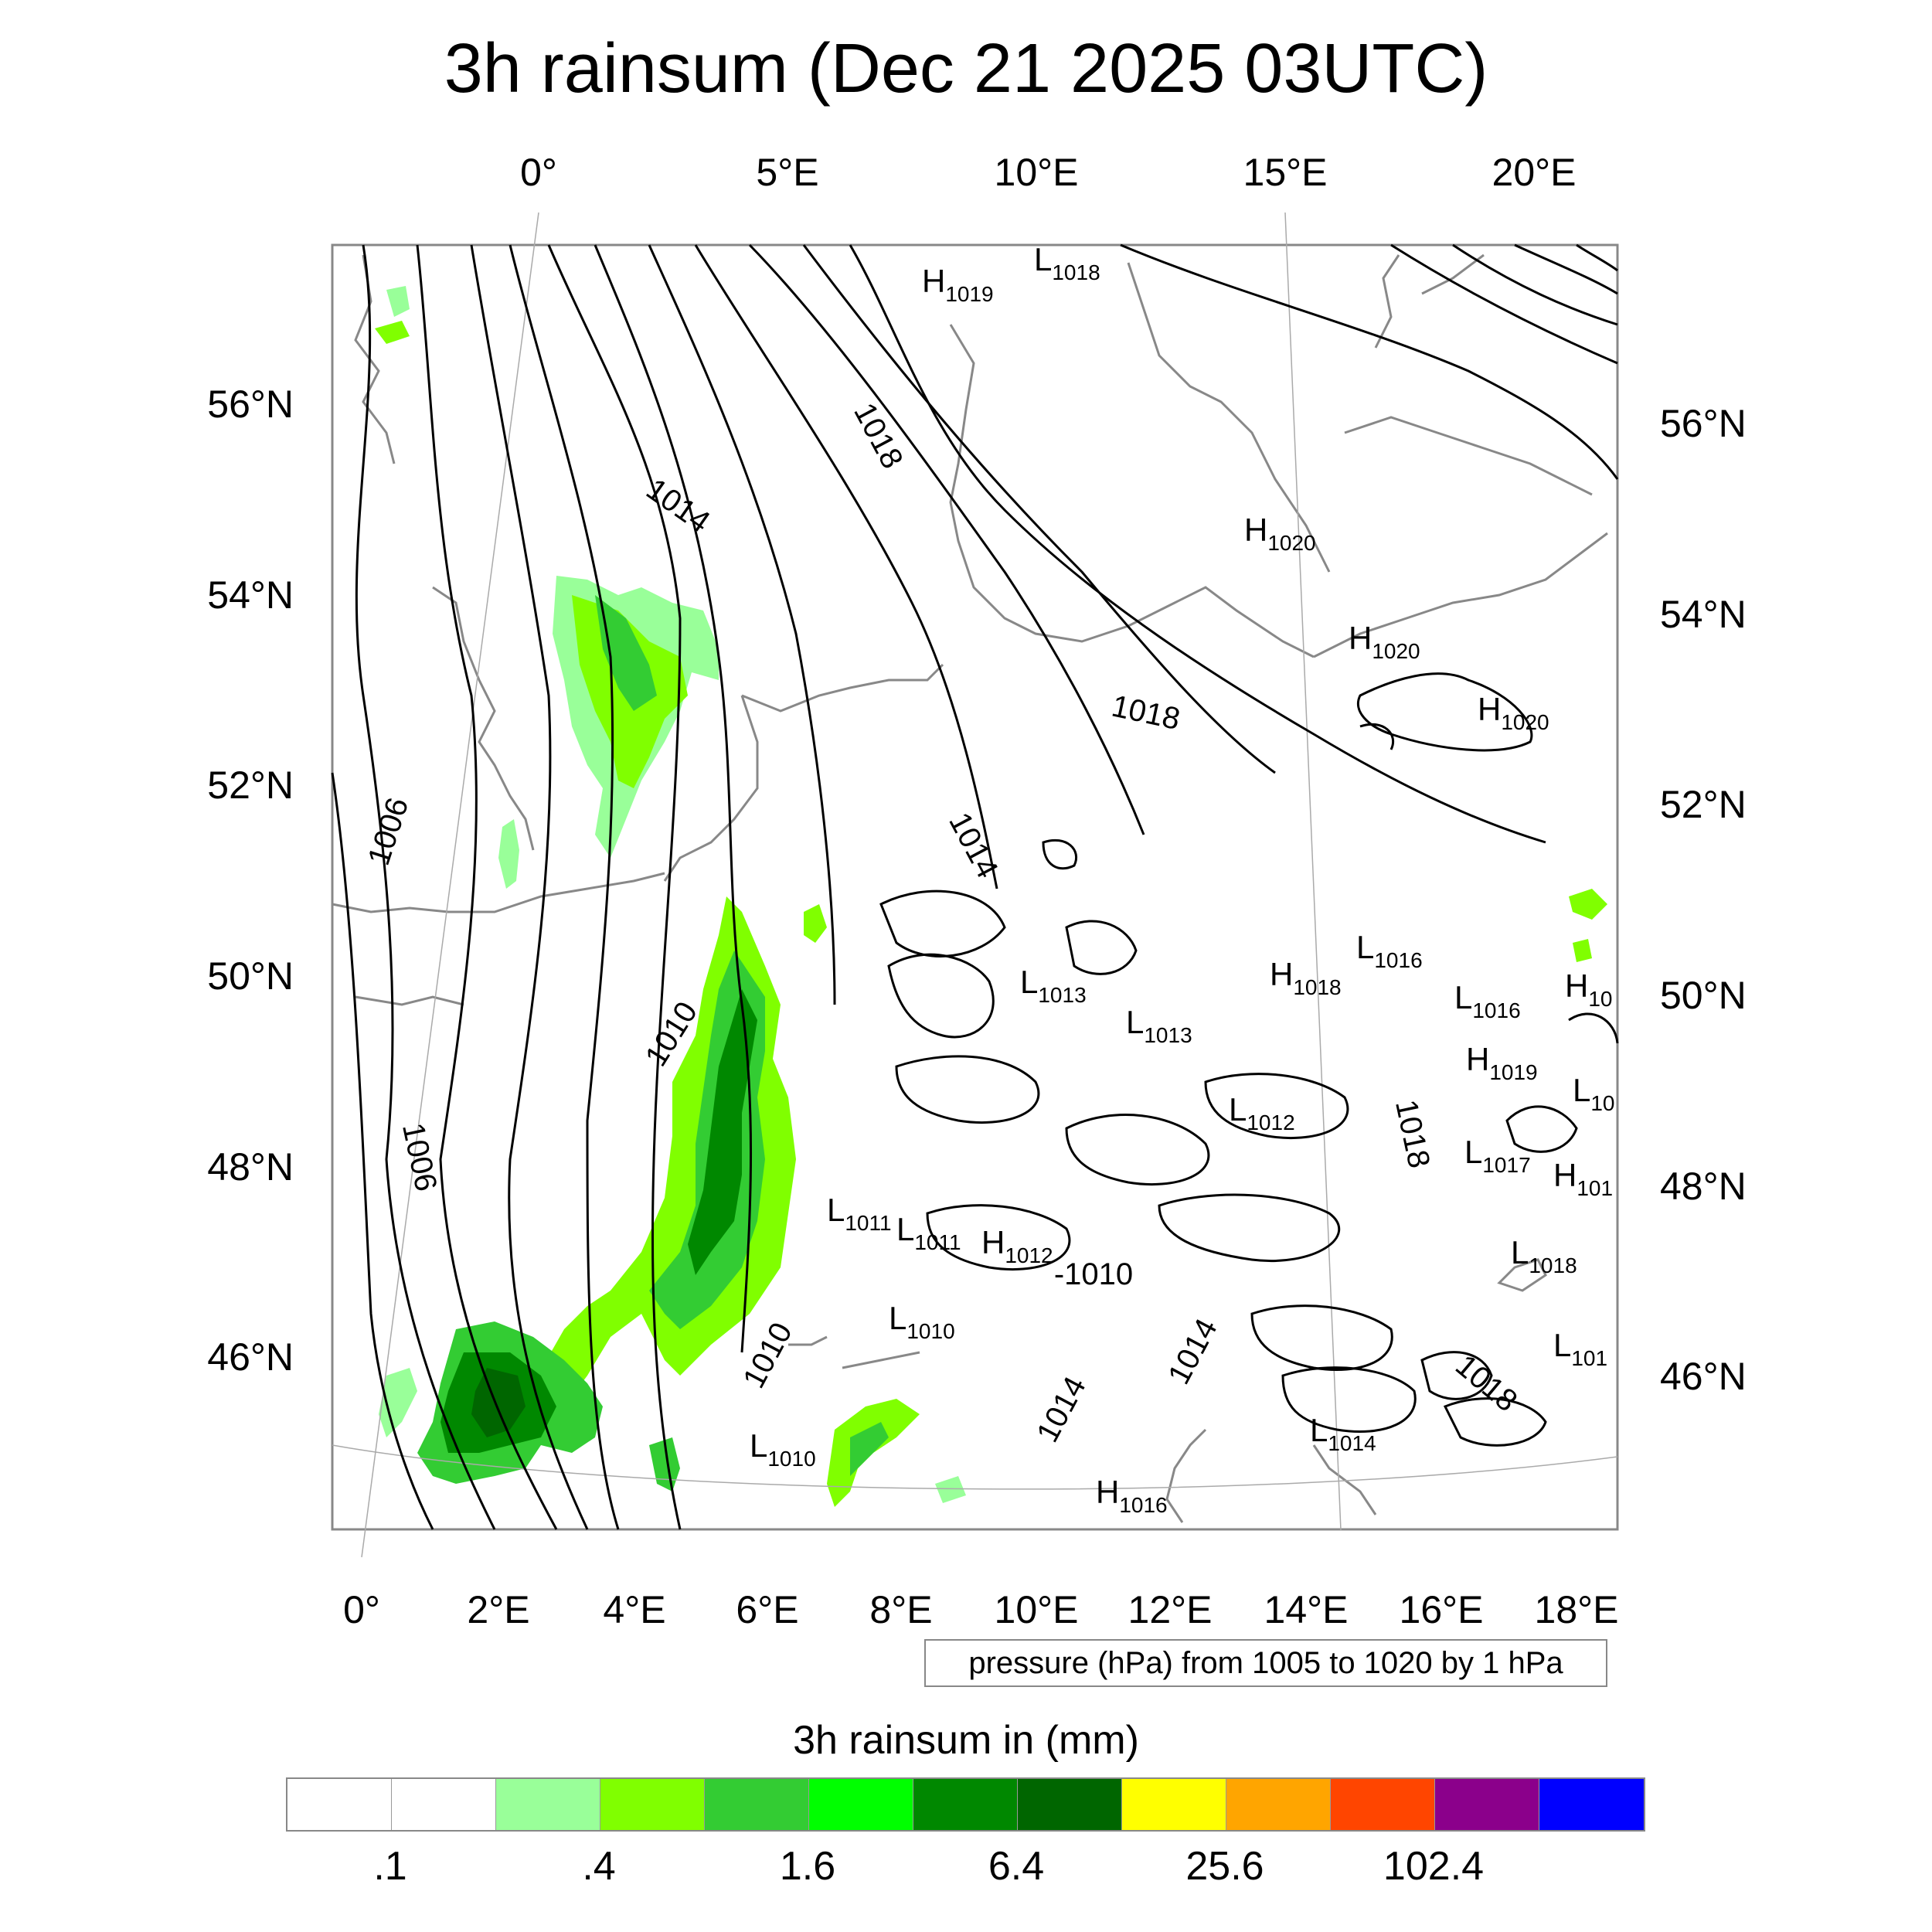 This screenshot has height=1932, width=1932. I want to click on colorbar-tick-label: 1.6, so click(807, 1867).